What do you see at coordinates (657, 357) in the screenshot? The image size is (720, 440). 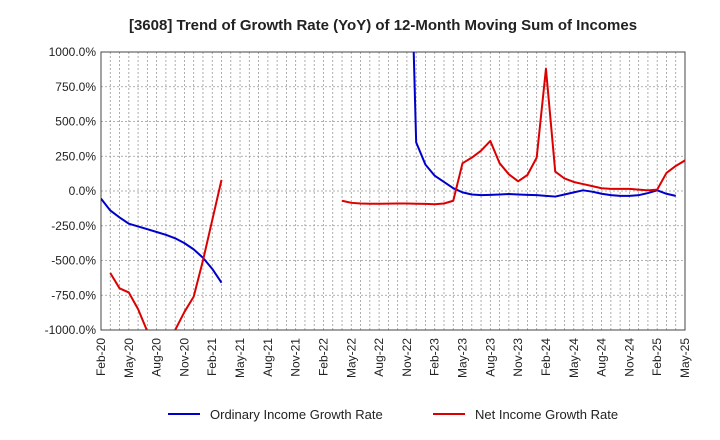 I see `x-tick-label: Feb-25` at bounding box center [657, 357].